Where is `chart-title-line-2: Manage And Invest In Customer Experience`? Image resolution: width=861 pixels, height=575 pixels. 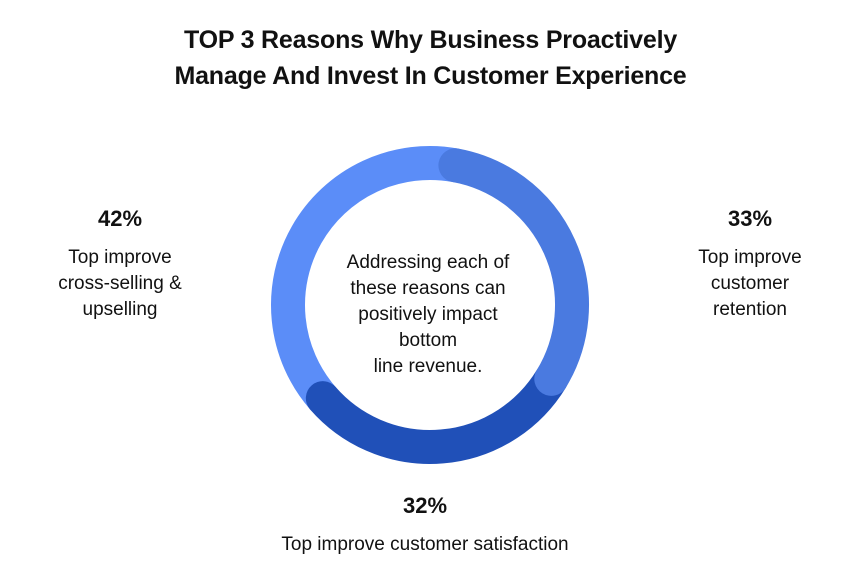
chart-title-line-2: Manage And Invest In Customer Experience is located at coordinates (430, 76).